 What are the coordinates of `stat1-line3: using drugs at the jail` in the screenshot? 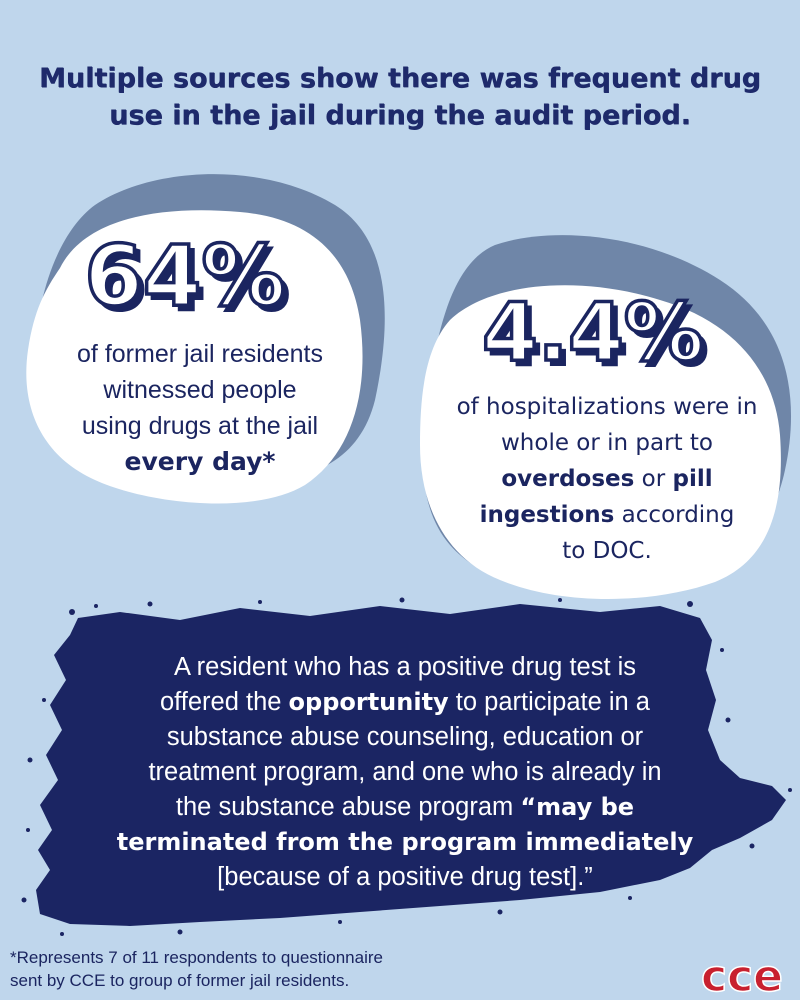 It's located at (200, 426).